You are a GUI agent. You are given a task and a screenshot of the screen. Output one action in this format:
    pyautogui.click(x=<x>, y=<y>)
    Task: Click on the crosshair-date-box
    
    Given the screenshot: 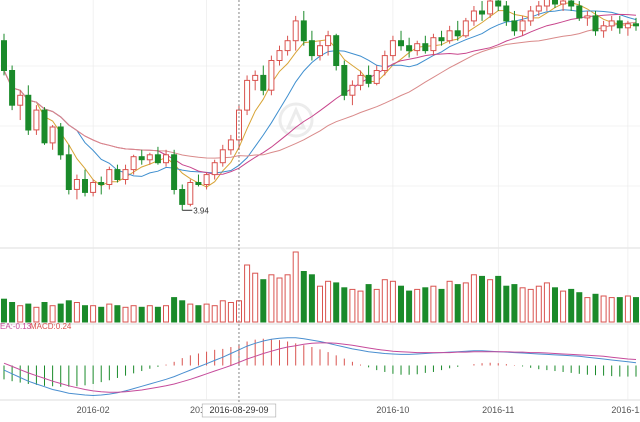 What is the action you would take?
    pyautogui.click(x=239, y=410)
    